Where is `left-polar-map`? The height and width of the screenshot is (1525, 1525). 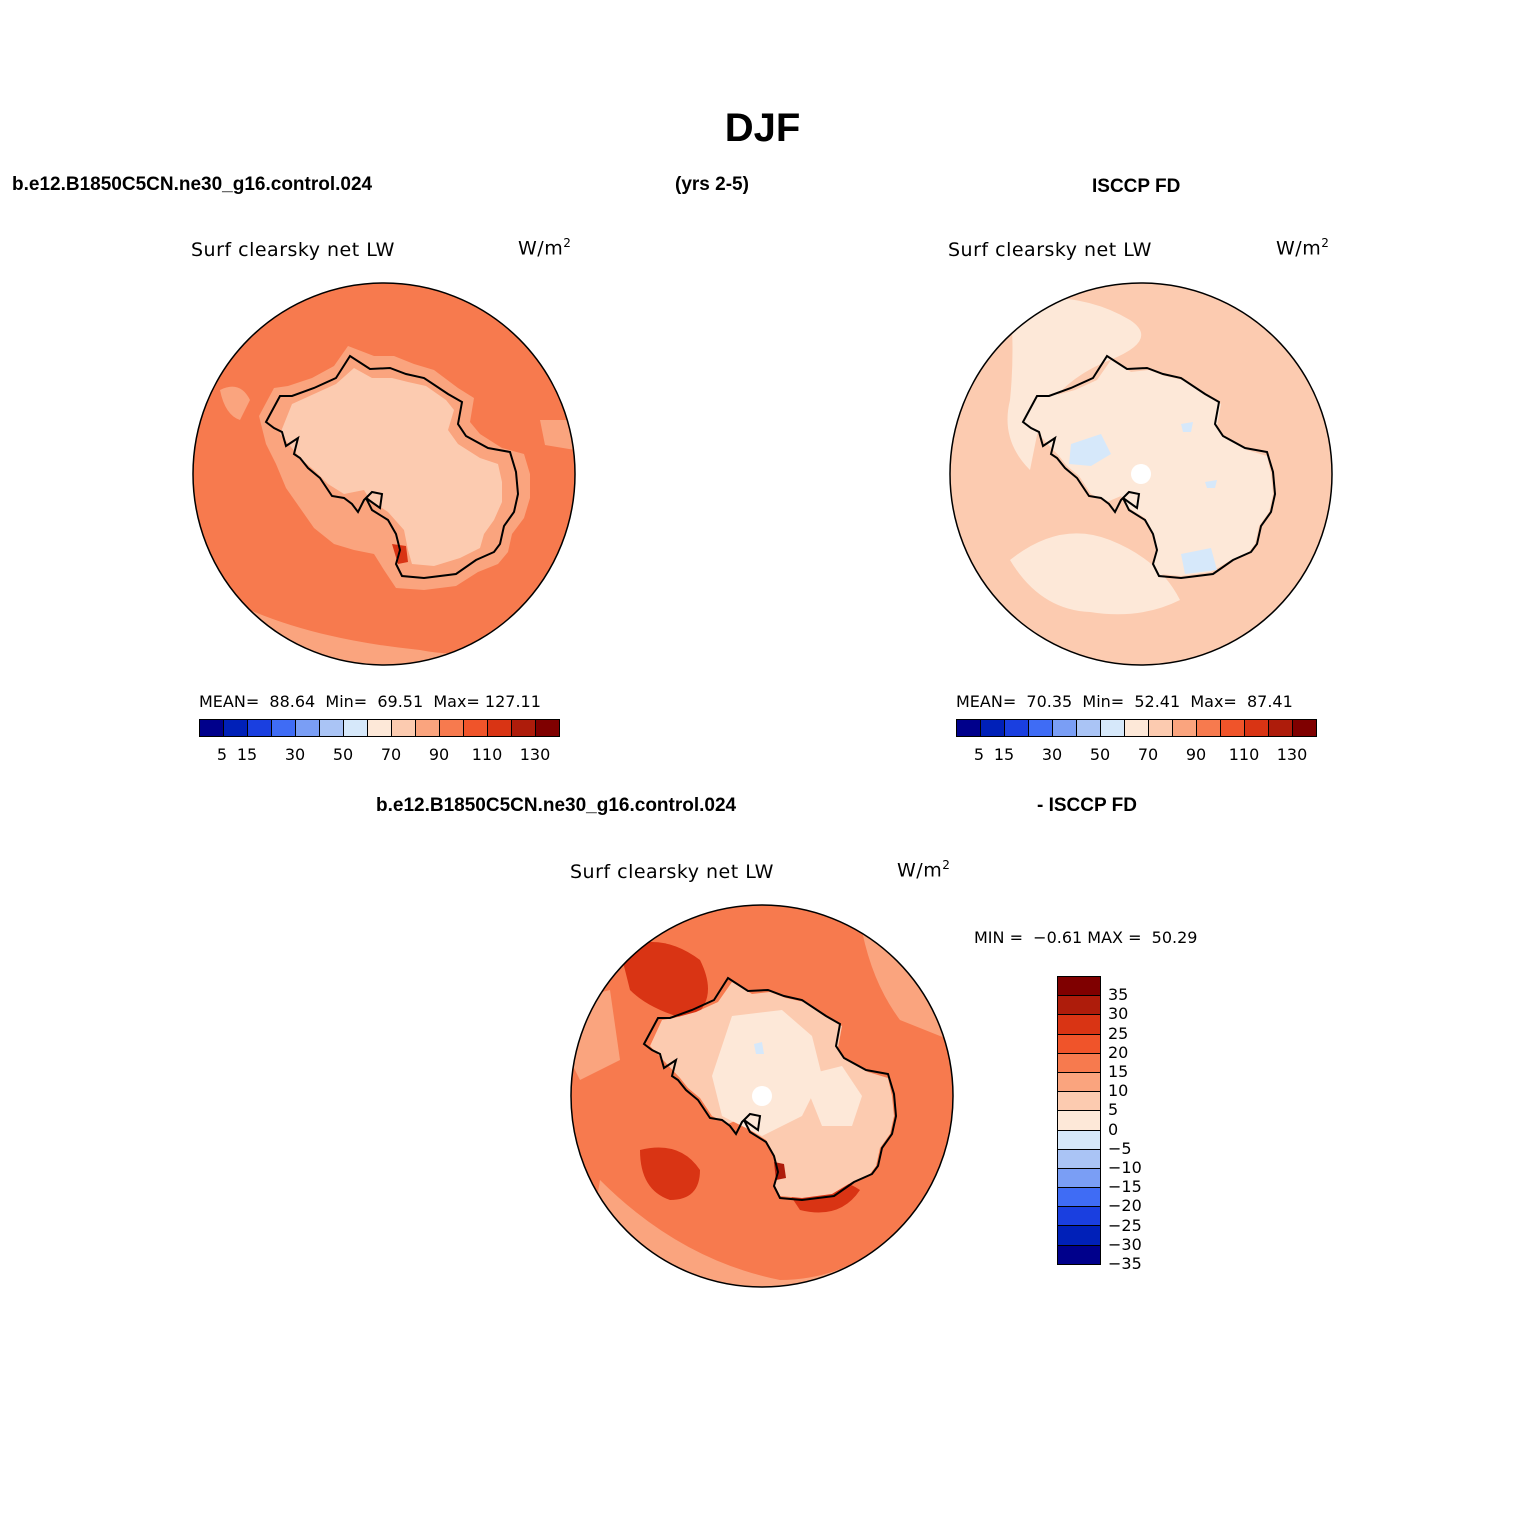 left-polar-map is located at coordinates (384, 474).